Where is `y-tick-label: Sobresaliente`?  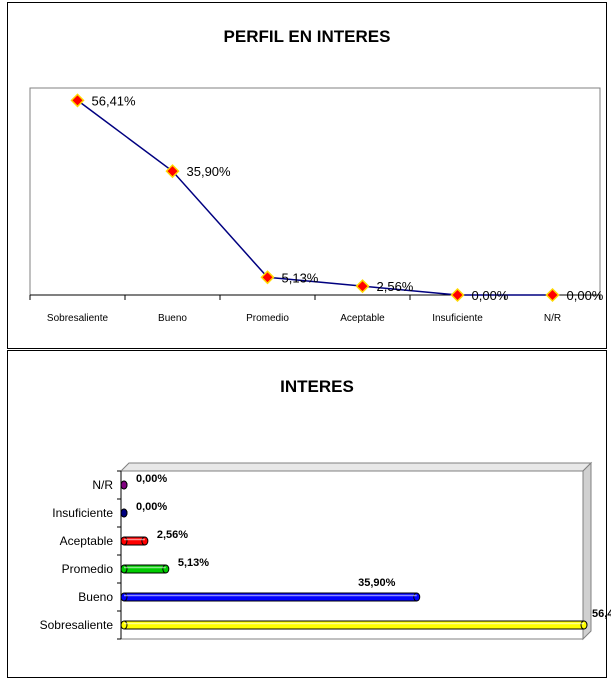
y-tick-label: Sobresaliente is located at coordinates (77, 625).